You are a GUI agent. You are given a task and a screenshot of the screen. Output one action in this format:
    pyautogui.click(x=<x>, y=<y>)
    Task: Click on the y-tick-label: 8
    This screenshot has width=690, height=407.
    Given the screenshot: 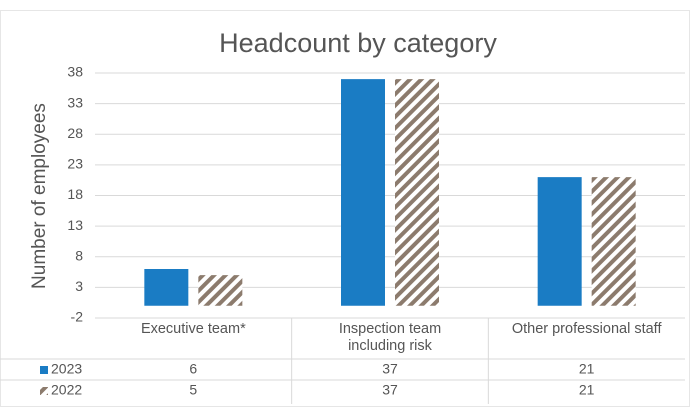 What is the action you would take?
    pyautogui.click(x=79, y=255)
    